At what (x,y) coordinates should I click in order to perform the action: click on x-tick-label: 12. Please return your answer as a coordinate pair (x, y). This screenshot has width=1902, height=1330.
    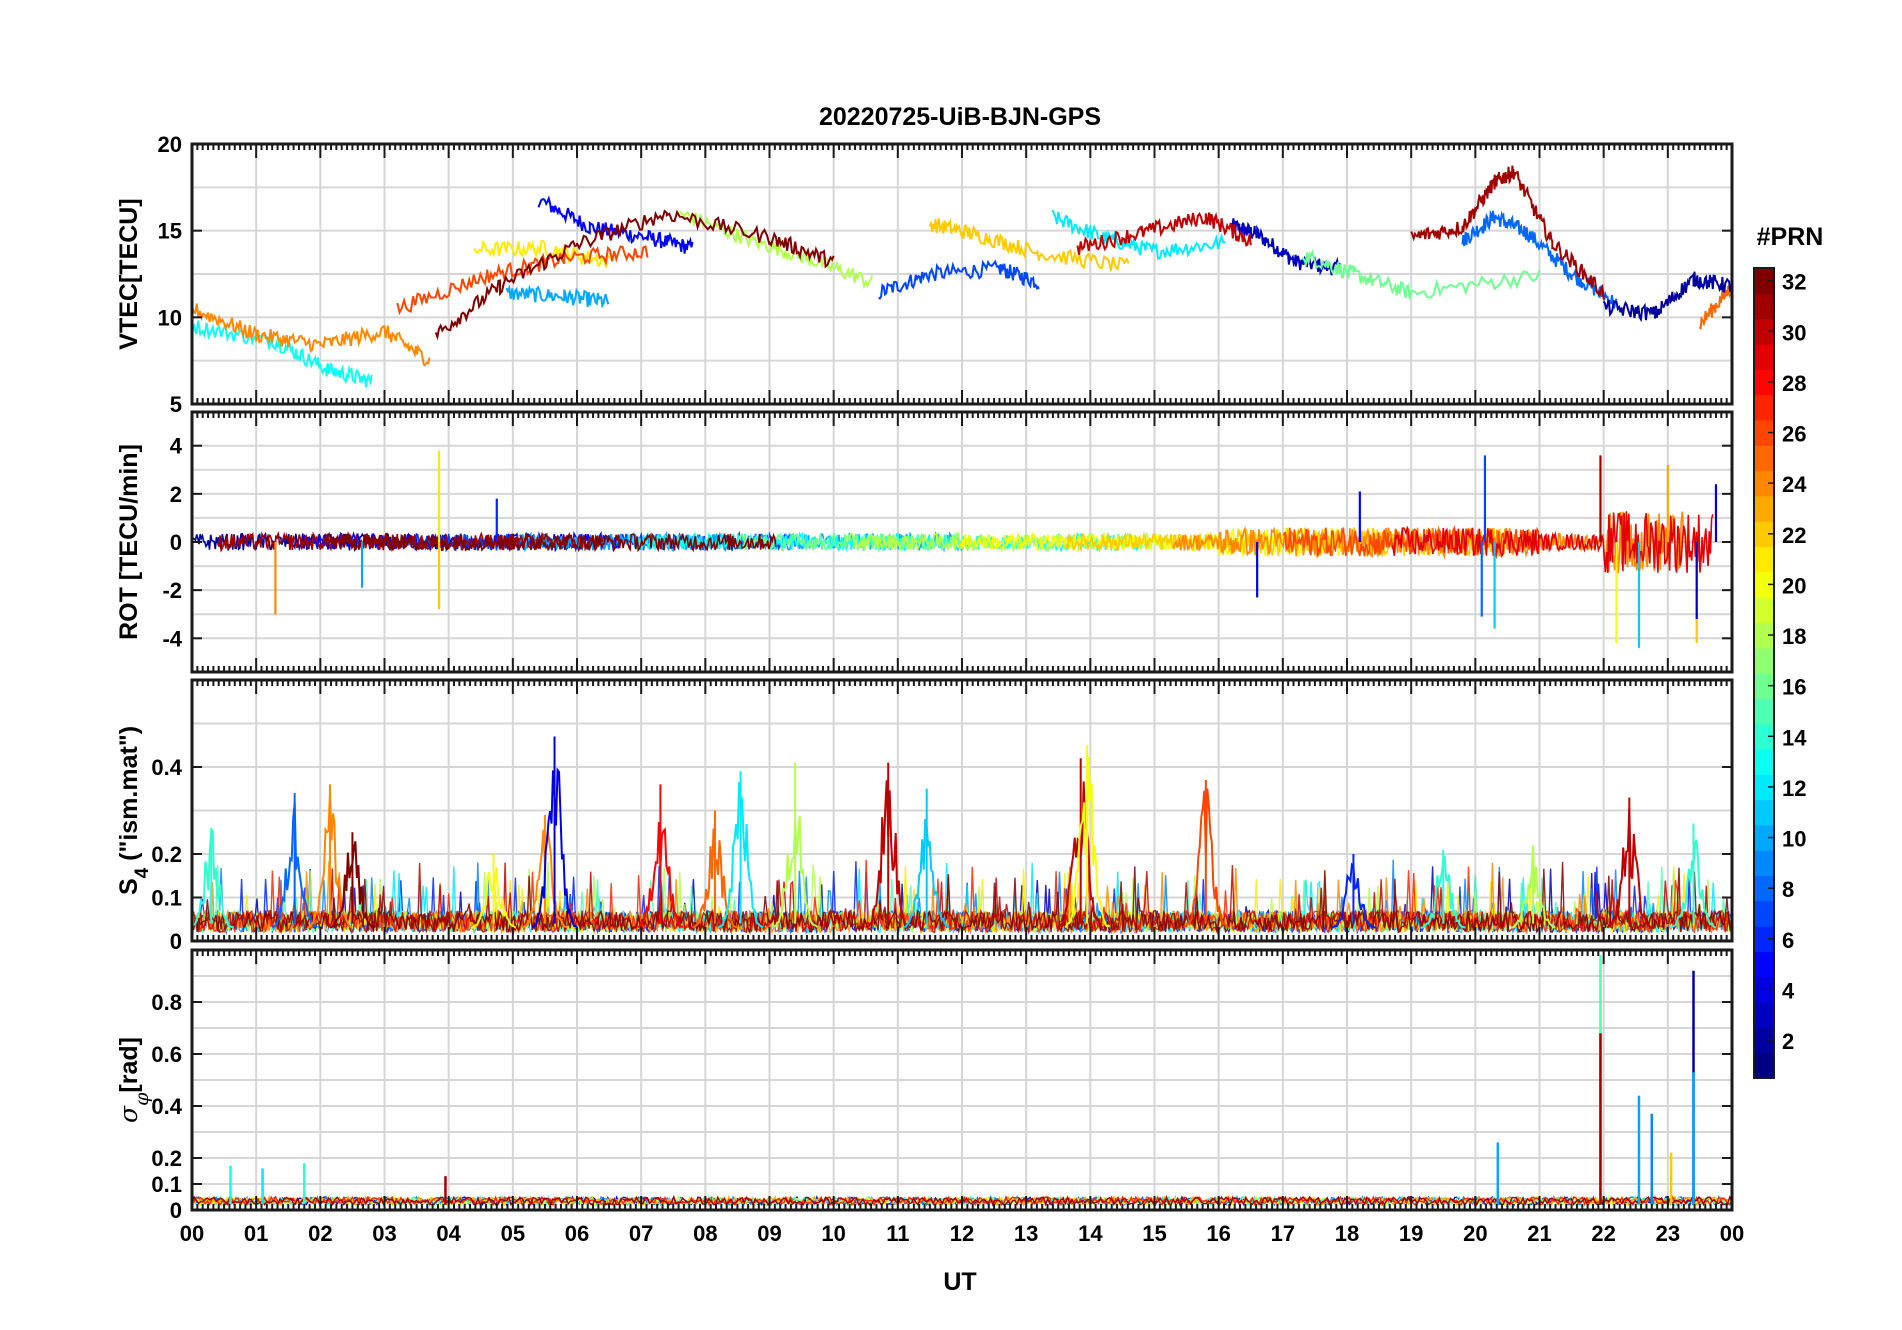
    Looking at the image, I should click on (962, 1233).